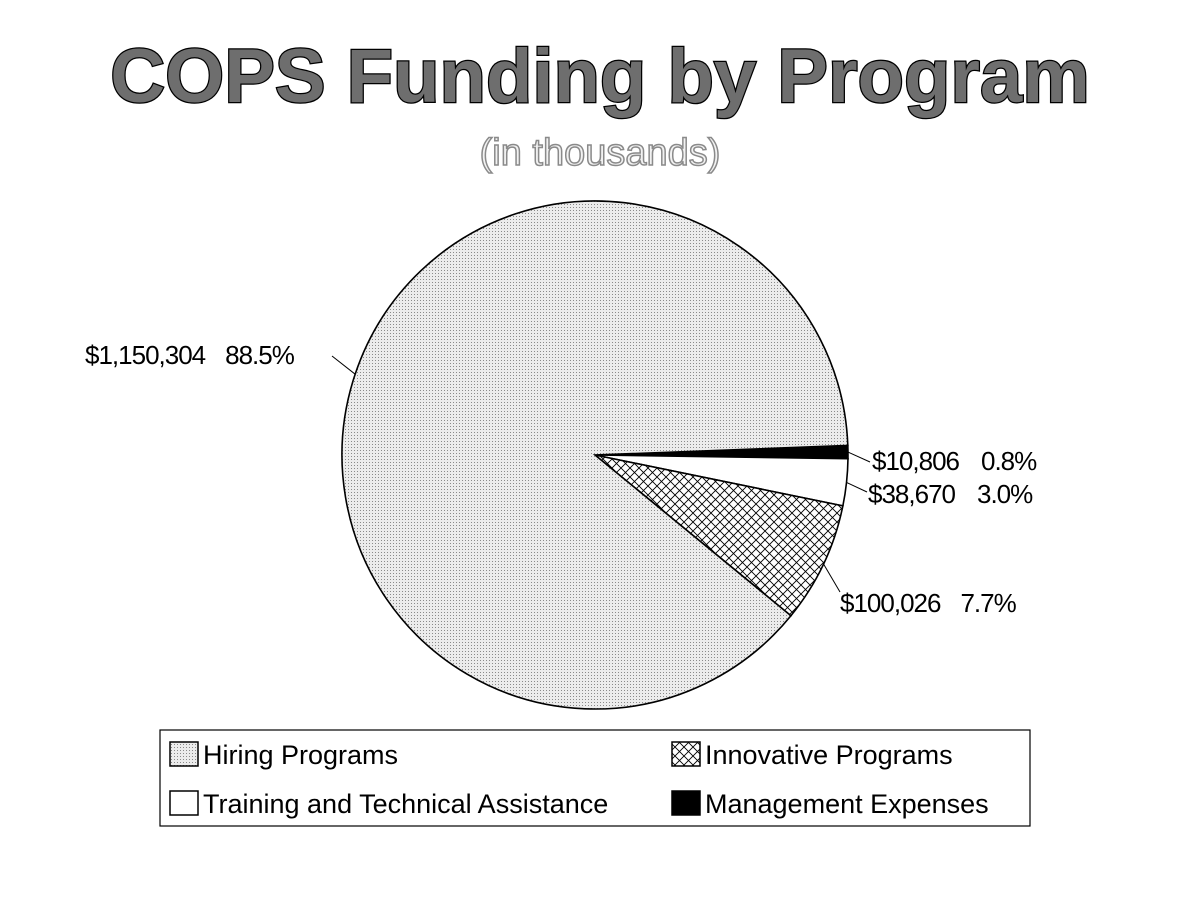 The image size is (1200, 908). What do you see at coordinates (859, 457) in the screenshot?
I see `slice-management-leader-line` at bounding box center [859, 457].